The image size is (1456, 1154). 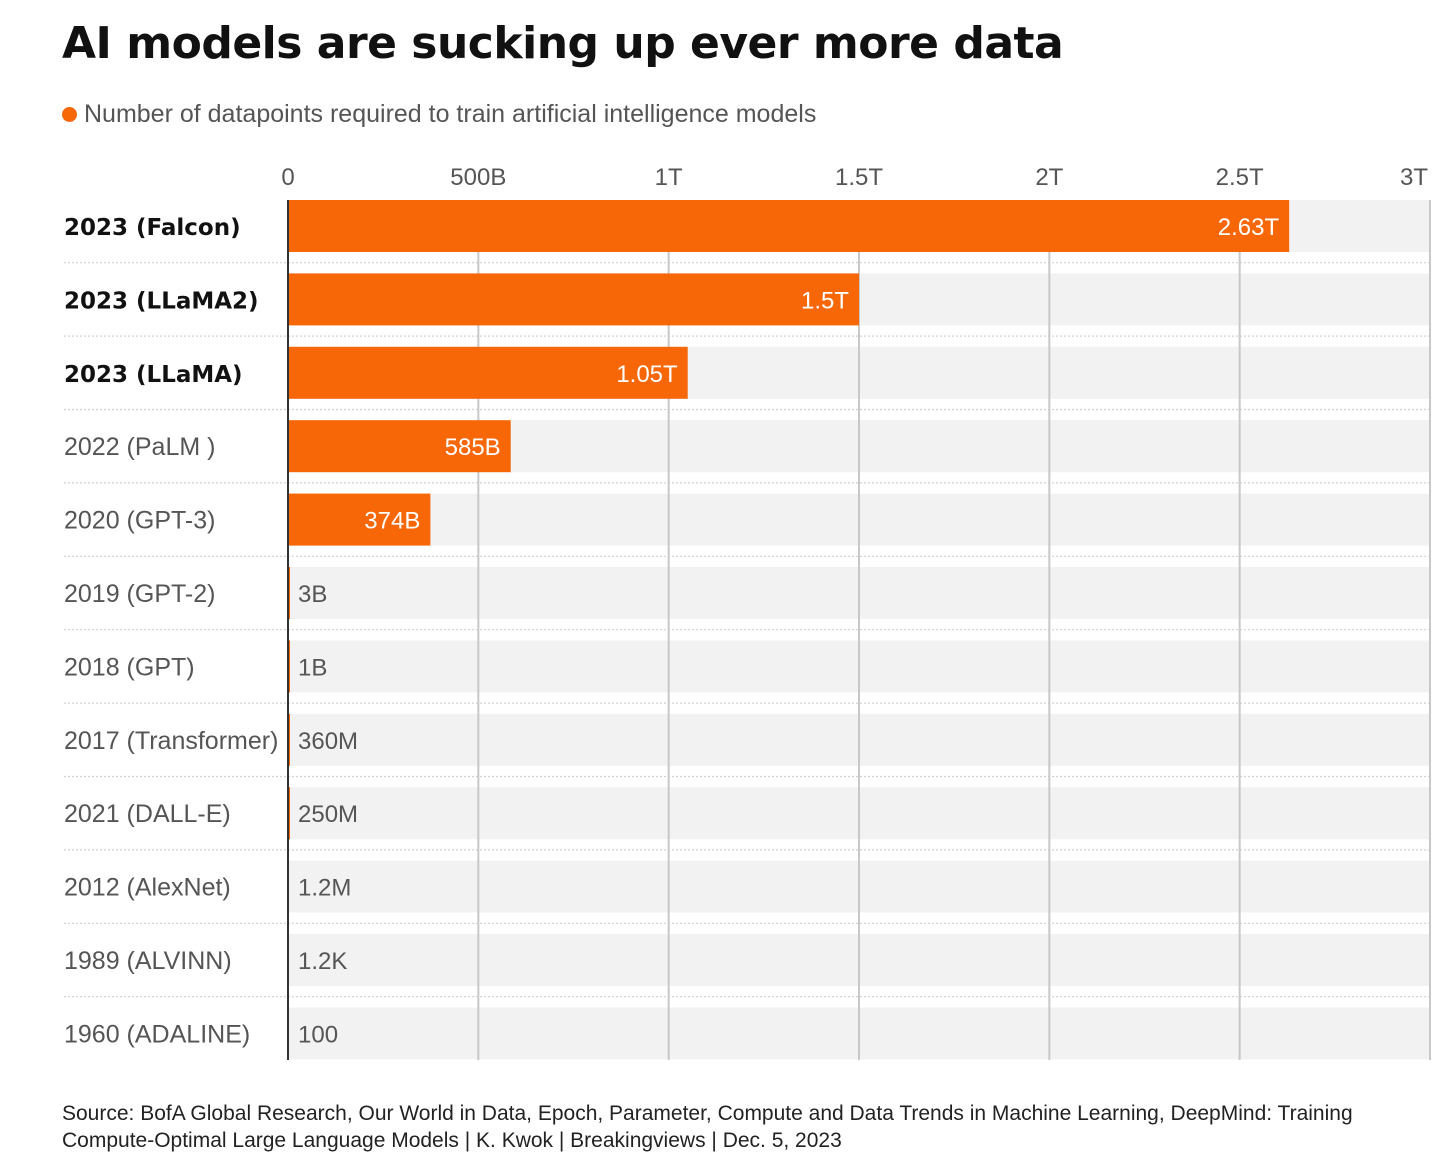 I want to click on x-tick-label: 500B, so click(x=478, y=177).